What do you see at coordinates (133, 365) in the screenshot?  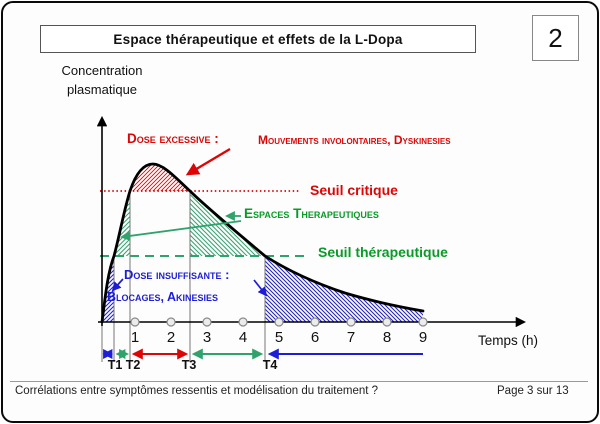 I see `time-marker-t2: T2` at bounding box center [133, 365].